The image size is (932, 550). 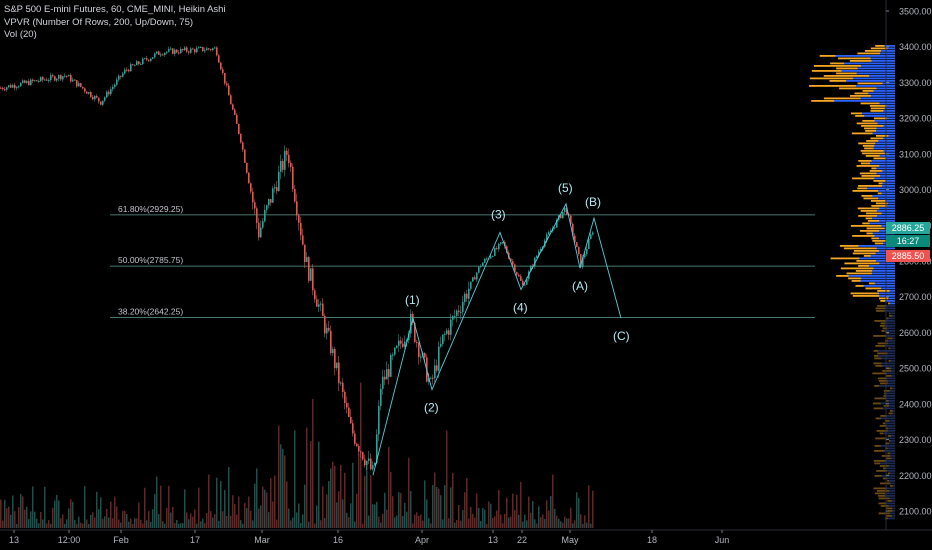 I want to click on wave-path, so click(x=497, y=339).